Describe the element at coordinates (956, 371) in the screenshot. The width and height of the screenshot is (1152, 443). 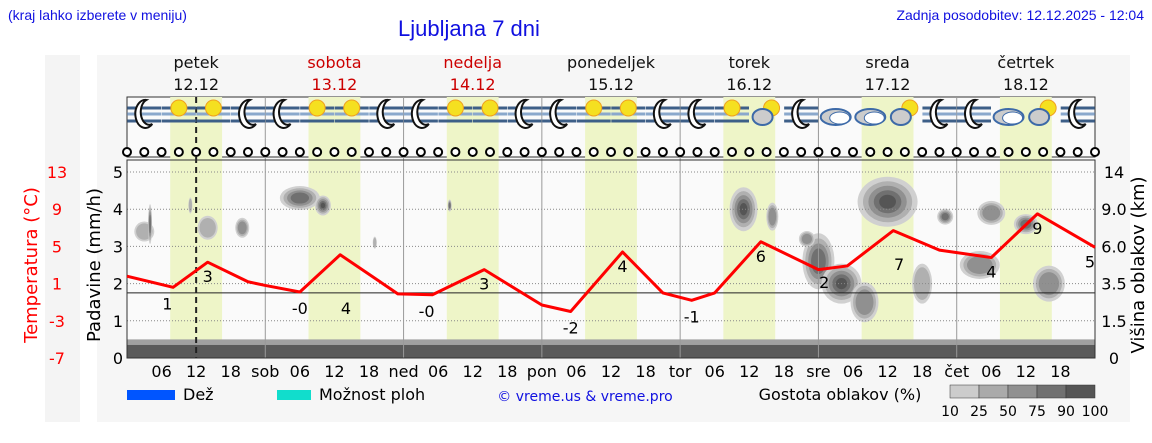
I see `x-tick-day: čet` at that location.